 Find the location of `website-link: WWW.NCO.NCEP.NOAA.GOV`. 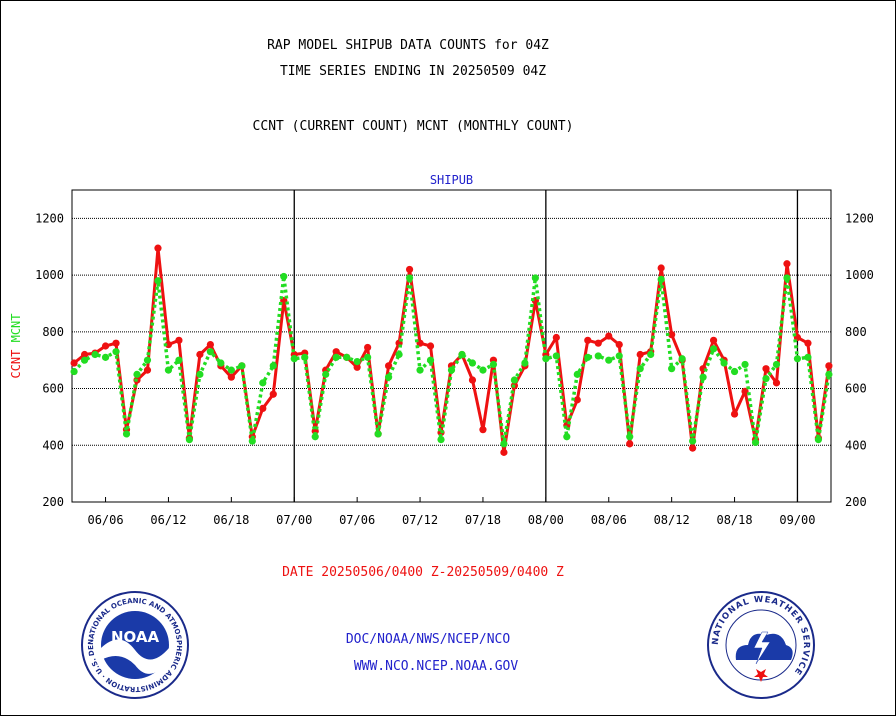

website-link: WWW.NCO.NCEP.NOAA.GOV is located at coordinates (436, 666).